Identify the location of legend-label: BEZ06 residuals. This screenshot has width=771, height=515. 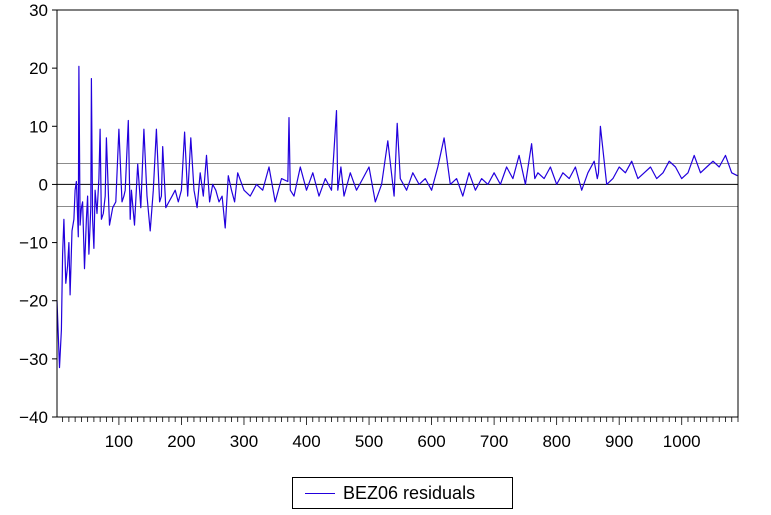
(409, 493).